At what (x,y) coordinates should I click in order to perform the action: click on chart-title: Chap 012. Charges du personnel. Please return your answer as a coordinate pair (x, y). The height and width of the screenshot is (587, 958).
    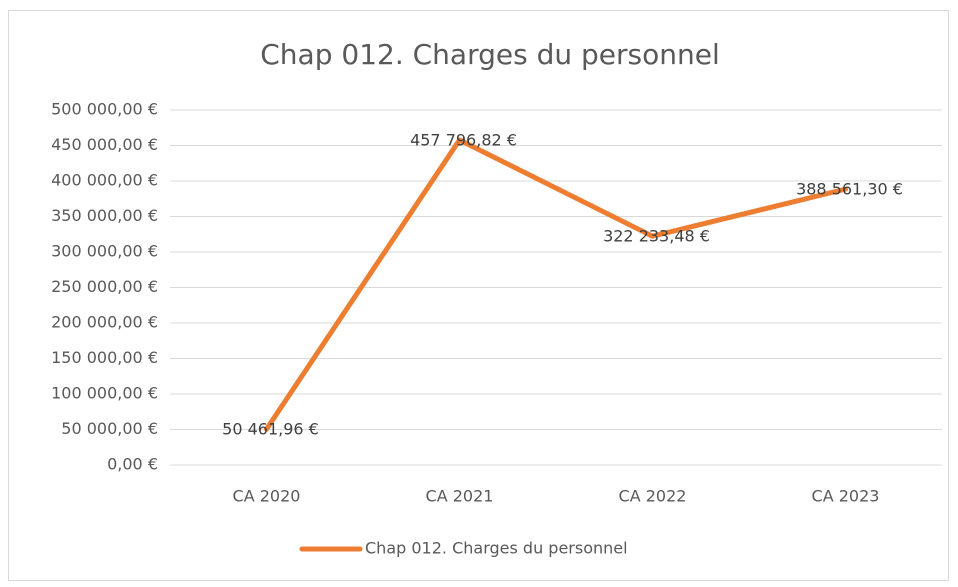
    Looking at the image, I should click on (489, 54).